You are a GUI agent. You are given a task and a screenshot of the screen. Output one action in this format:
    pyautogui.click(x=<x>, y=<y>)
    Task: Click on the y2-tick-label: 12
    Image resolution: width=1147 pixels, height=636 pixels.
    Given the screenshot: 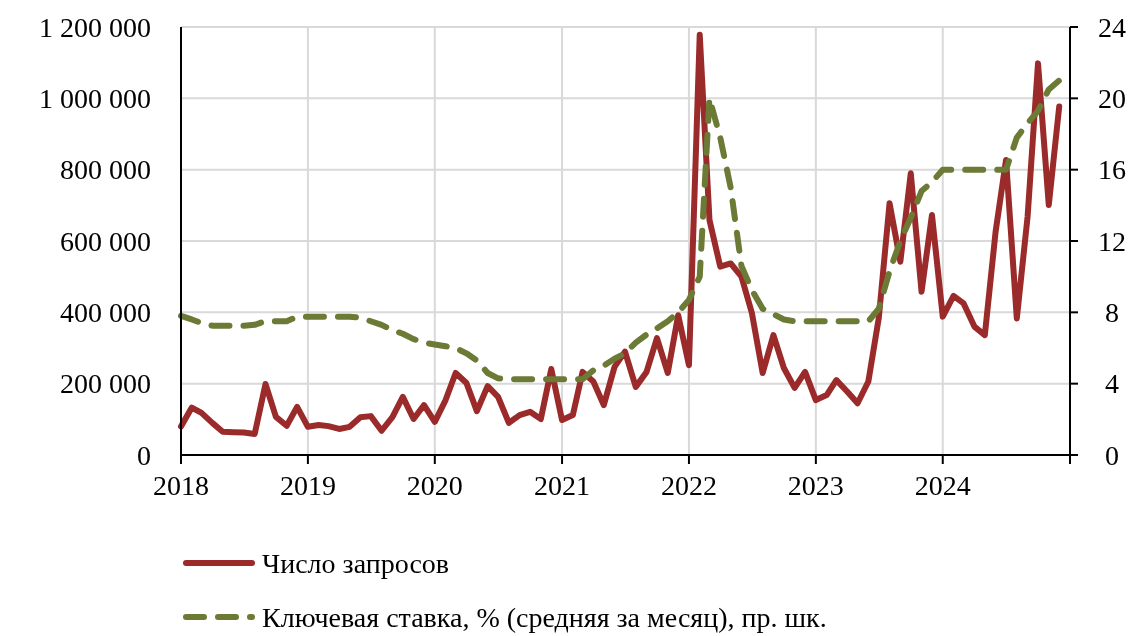 What is the action you would take?
    pyautogui.click(x=1112, y=241)
    